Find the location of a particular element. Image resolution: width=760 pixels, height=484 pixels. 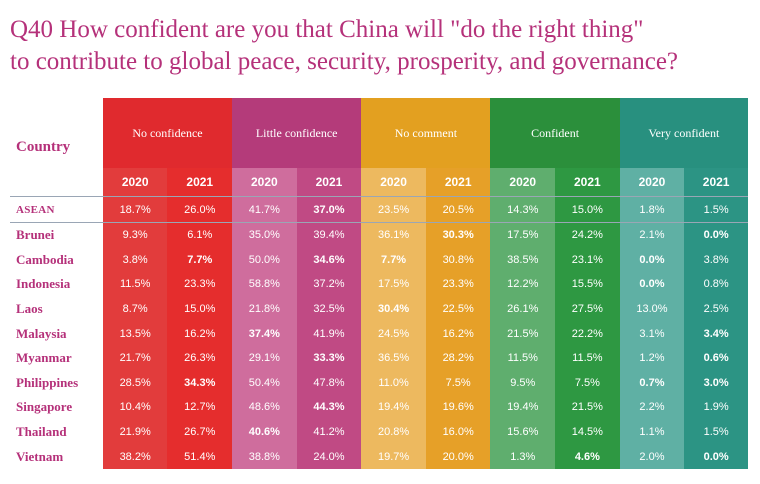

value-cell: 26.7% is located at coordinates (200, 432).